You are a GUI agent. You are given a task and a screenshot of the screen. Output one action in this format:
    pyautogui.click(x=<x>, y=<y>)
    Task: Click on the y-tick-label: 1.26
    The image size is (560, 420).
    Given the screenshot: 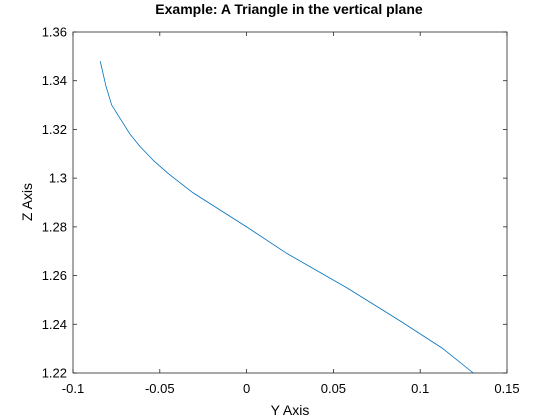 What is the action you would take?
    pyautogui.click(x=54, y=275)
    